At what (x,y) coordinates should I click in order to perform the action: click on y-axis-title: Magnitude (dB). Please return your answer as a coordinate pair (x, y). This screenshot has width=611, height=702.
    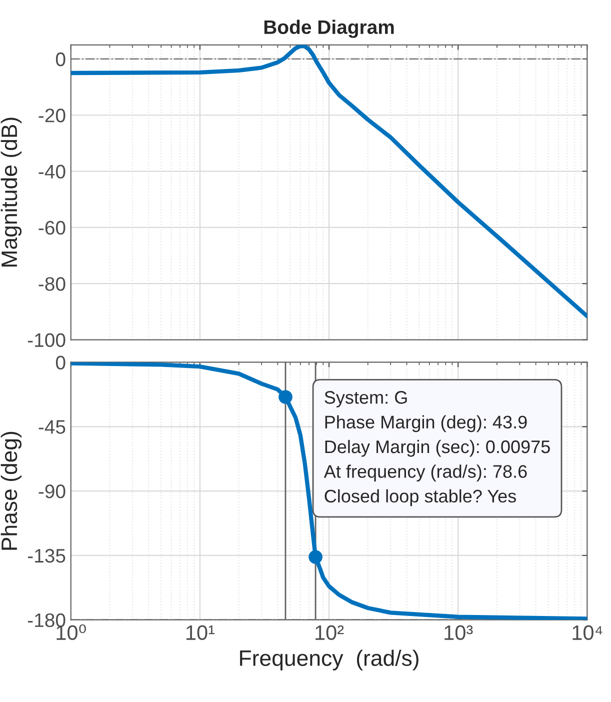
    Looking at the image, I should click on (11, 192).